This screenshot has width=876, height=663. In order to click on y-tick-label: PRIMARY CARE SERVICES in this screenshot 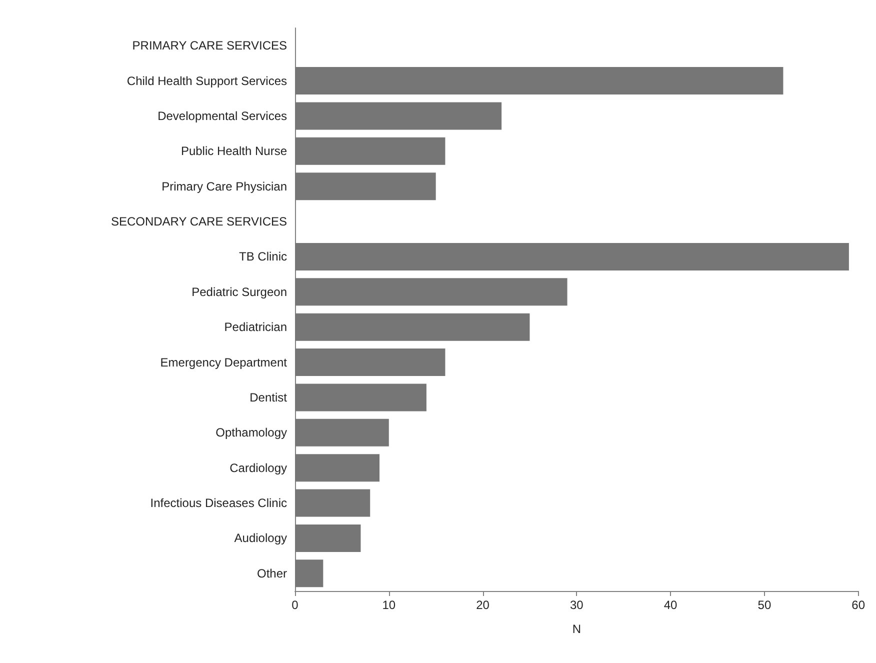, I will do `click(209, 45)`.